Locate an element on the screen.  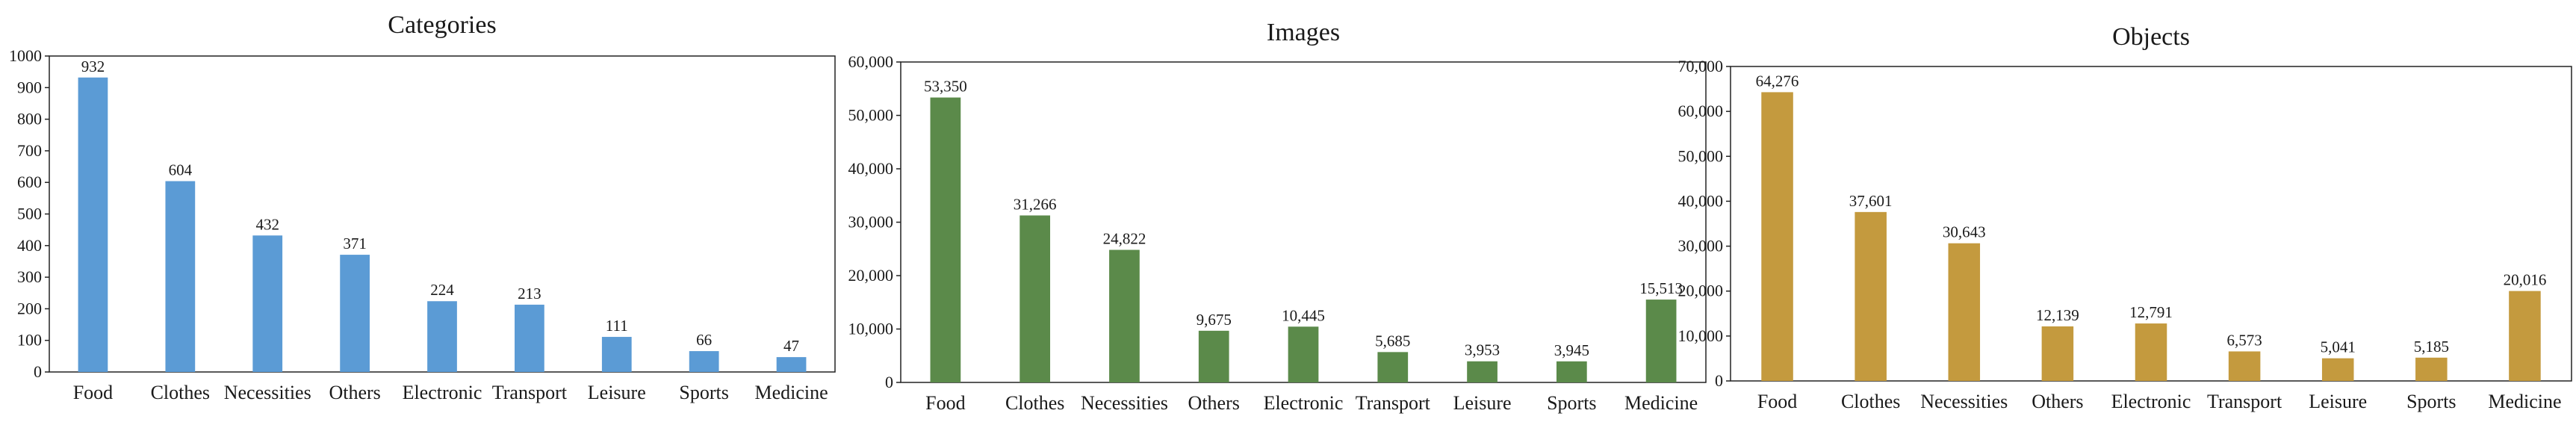
y-tick-label: 800 is located at coordinates (30, 119).